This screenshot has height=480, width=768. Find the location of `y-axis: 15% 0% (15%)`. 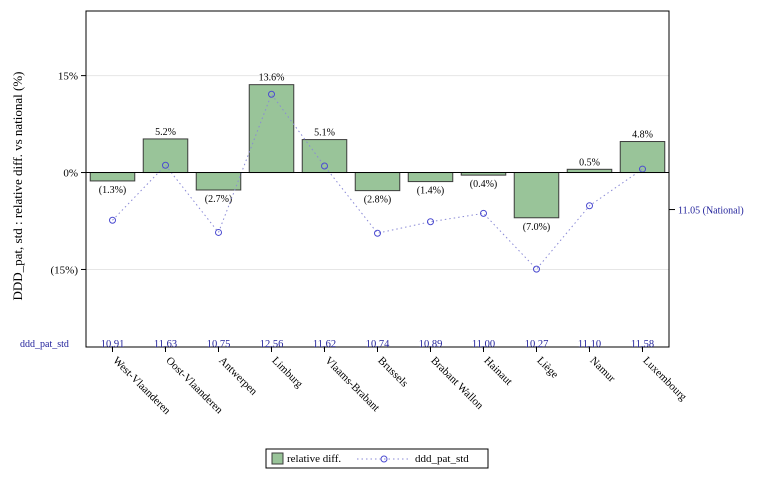

y-axis: 15% 0% (15%) is located at coordinates (68, 173).